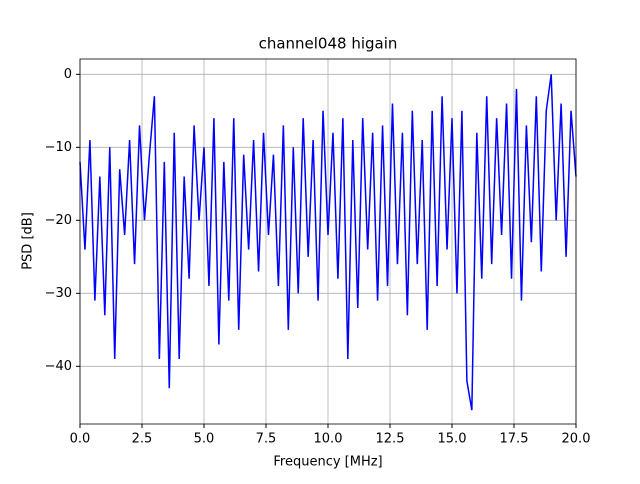 This screenshot has height=484, width=640. I want to click on y-tick-label: −20, so click(58, 220).